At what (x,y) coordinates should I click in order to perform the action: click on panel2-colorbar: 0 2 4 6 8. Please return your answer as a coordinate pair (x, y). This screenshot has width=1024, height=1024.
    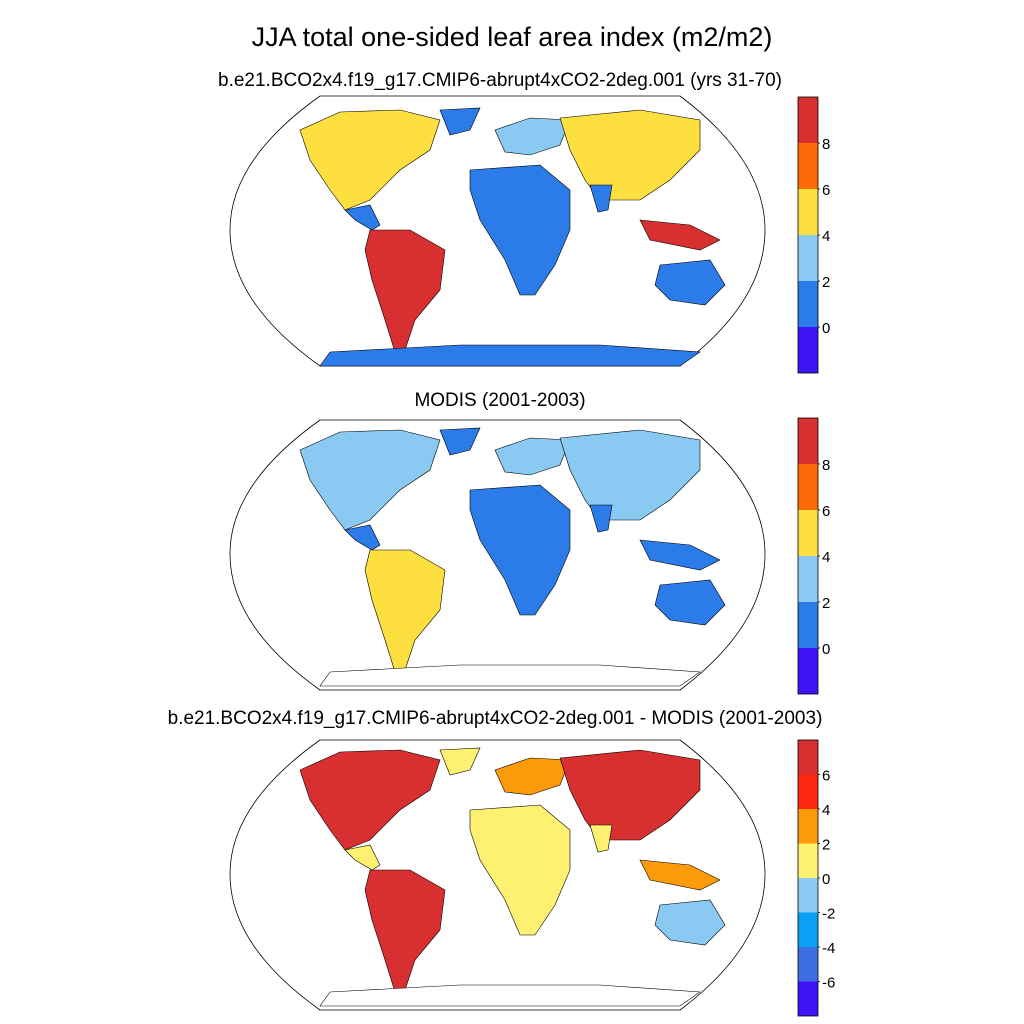
    Looking at the image, I should click on (813, 556).